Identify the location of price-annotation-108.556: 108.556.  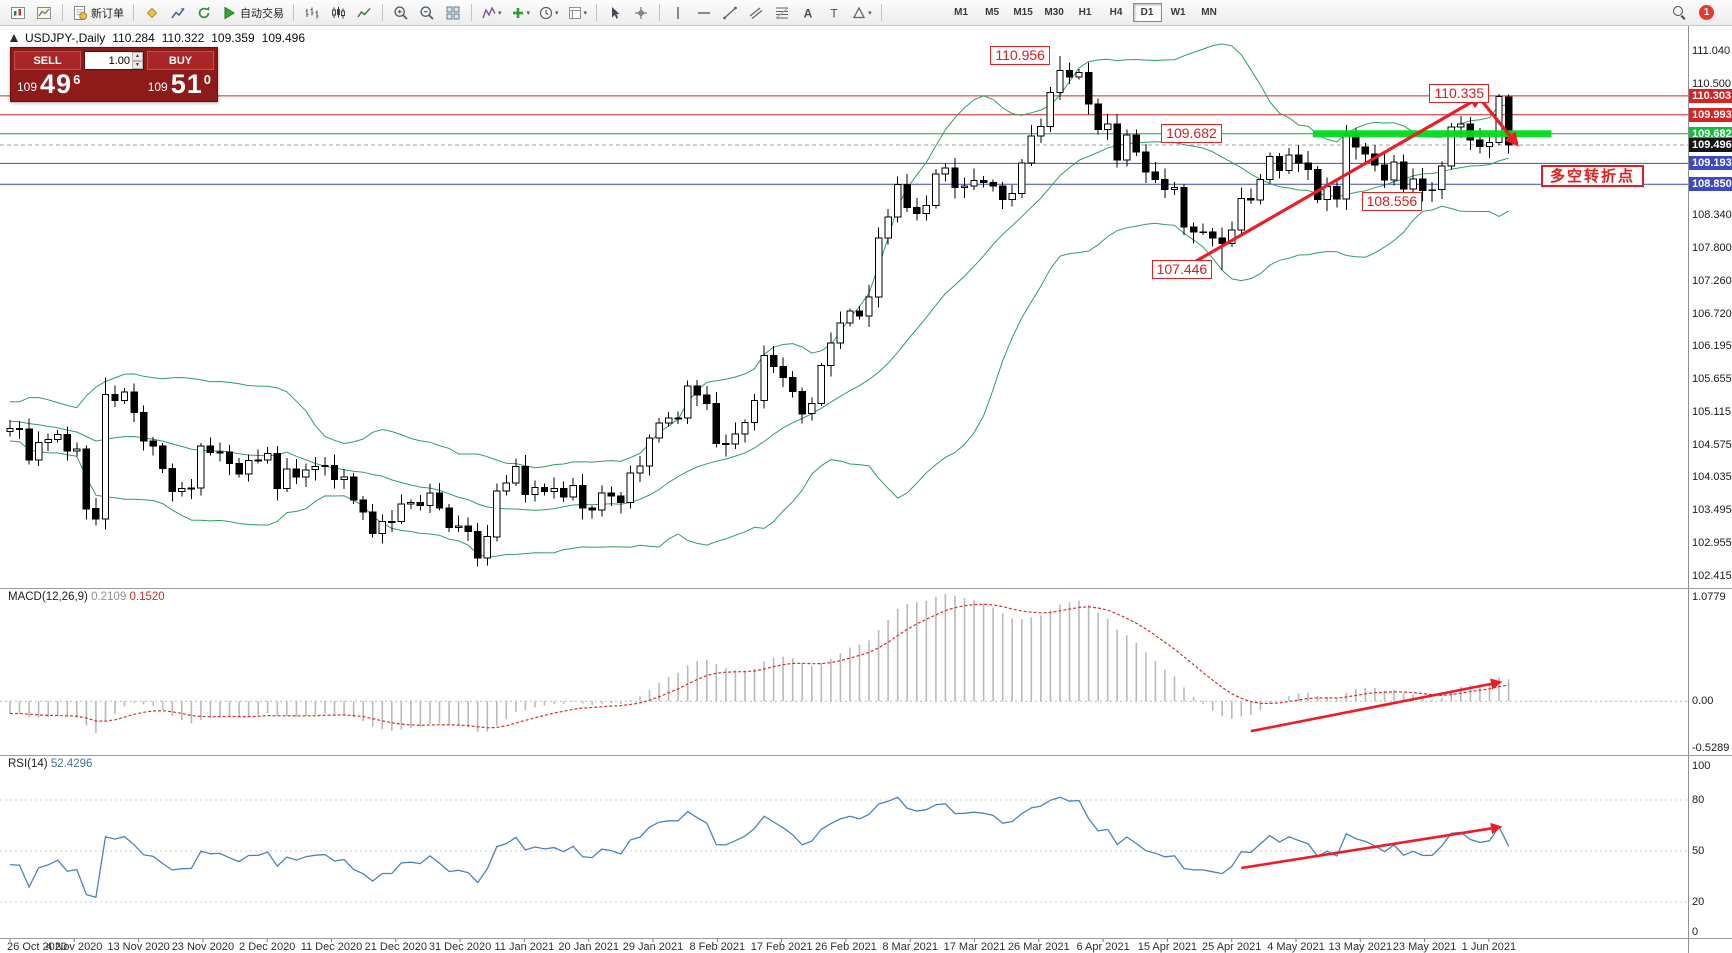
(1392, 202).